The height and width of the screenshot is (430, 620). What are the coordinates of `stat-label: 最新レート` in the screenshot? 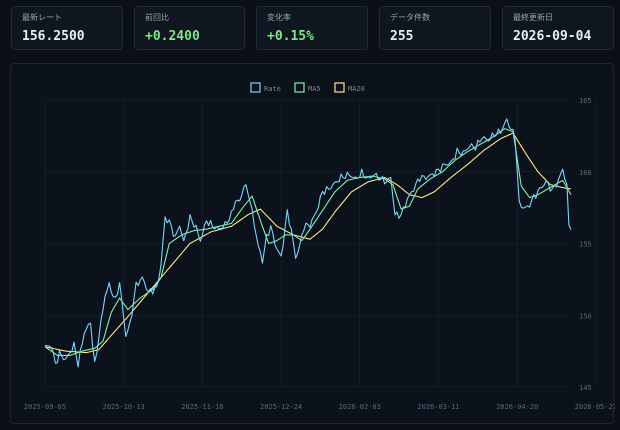 It's located at (42, 17).